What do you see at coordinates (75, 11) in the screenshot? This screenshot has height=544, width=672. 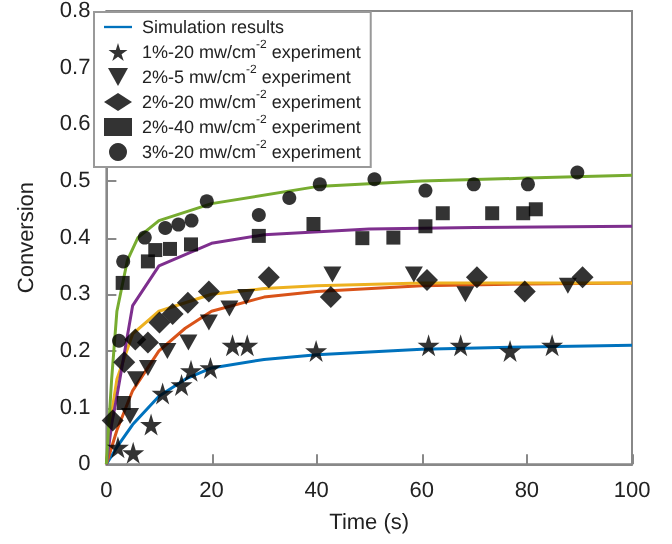 I see `y-tick-label: 0.8` at bounding box center [75, 11].